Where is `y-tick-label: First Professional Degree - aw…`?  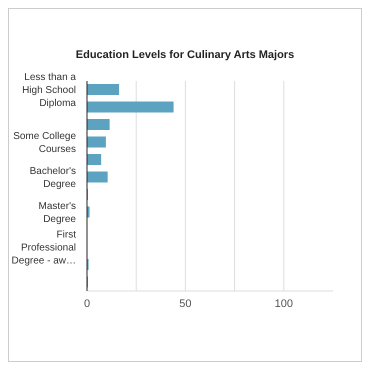 y-tick-label: First Professional Degree - aw… is located at coordinates (44, 247).